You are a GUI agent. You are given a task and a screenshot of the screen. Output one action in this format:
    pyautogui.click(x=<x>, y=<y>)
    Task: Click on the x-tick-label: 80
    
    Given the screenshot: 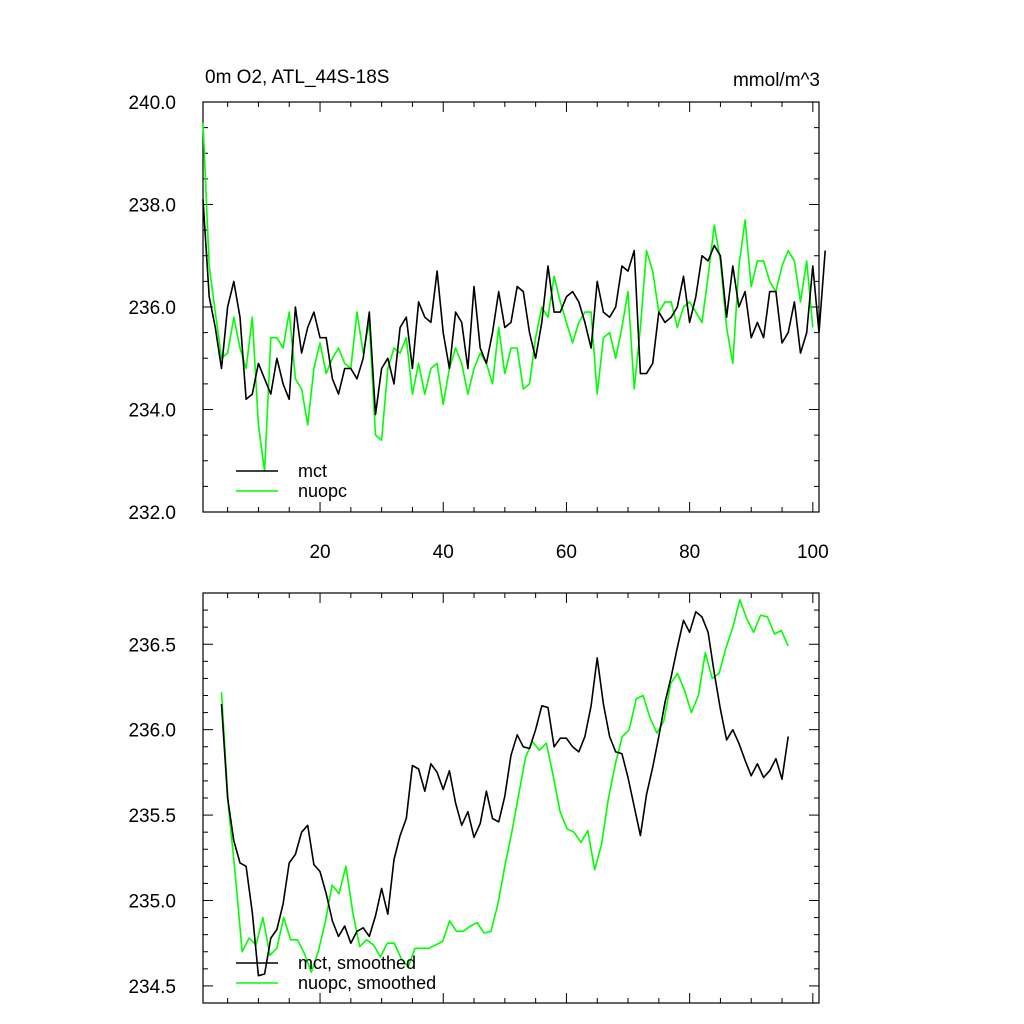 What is the action you would take?
    pyautogui.click(x=689, y=552)
    